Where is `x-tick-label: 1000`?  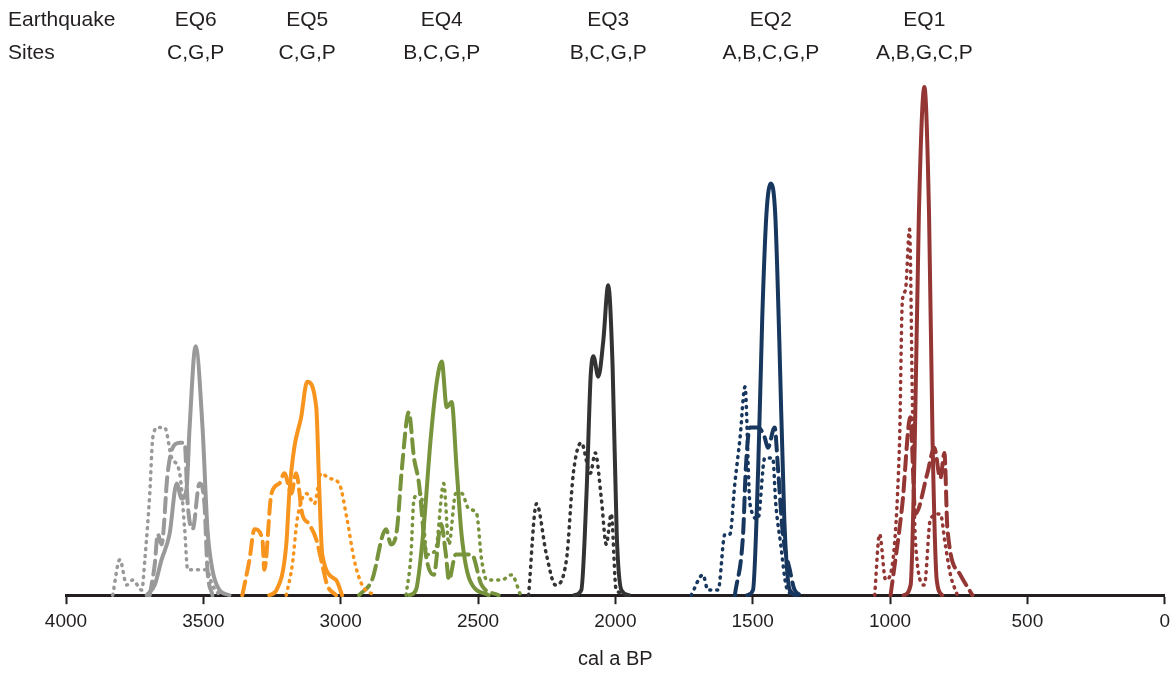
x-tick-label: 1000 is located at coordinates (890, 620).